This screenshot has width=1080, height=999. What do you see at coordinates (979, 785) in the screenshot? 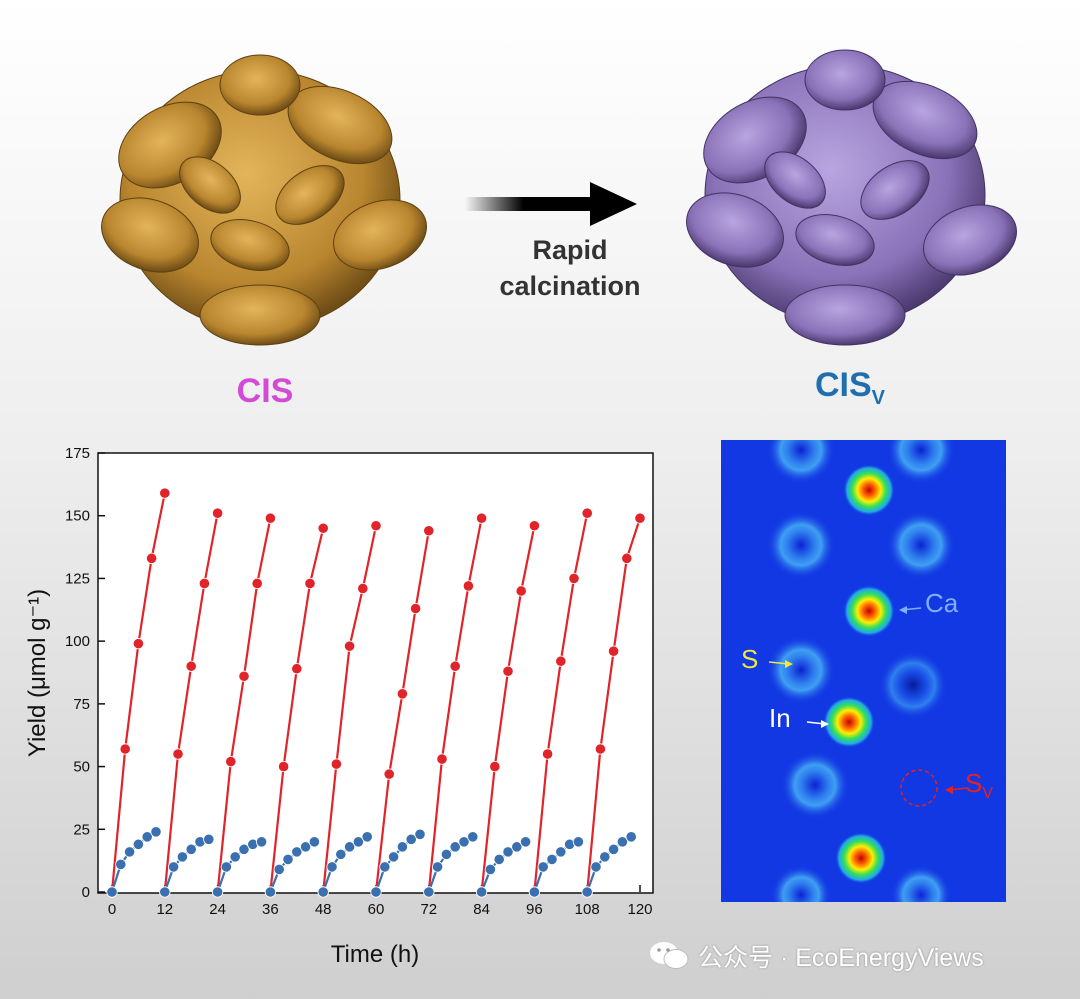
I see `sv-label: SV` at bounding box center [979, 785].